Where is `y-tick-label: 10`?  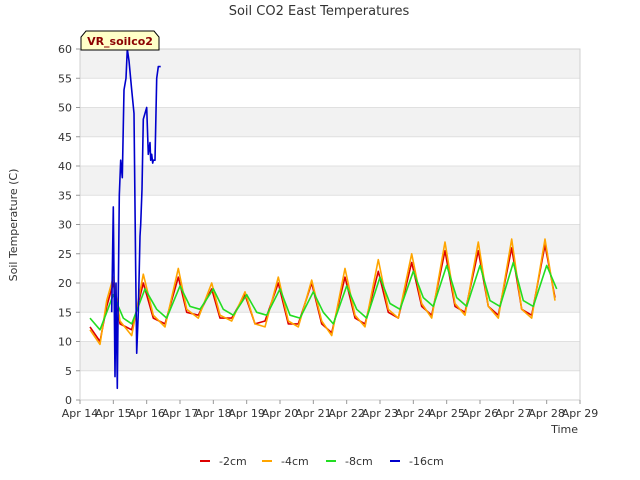 y-tick-label: 10 is located at coordinates (65, 342).